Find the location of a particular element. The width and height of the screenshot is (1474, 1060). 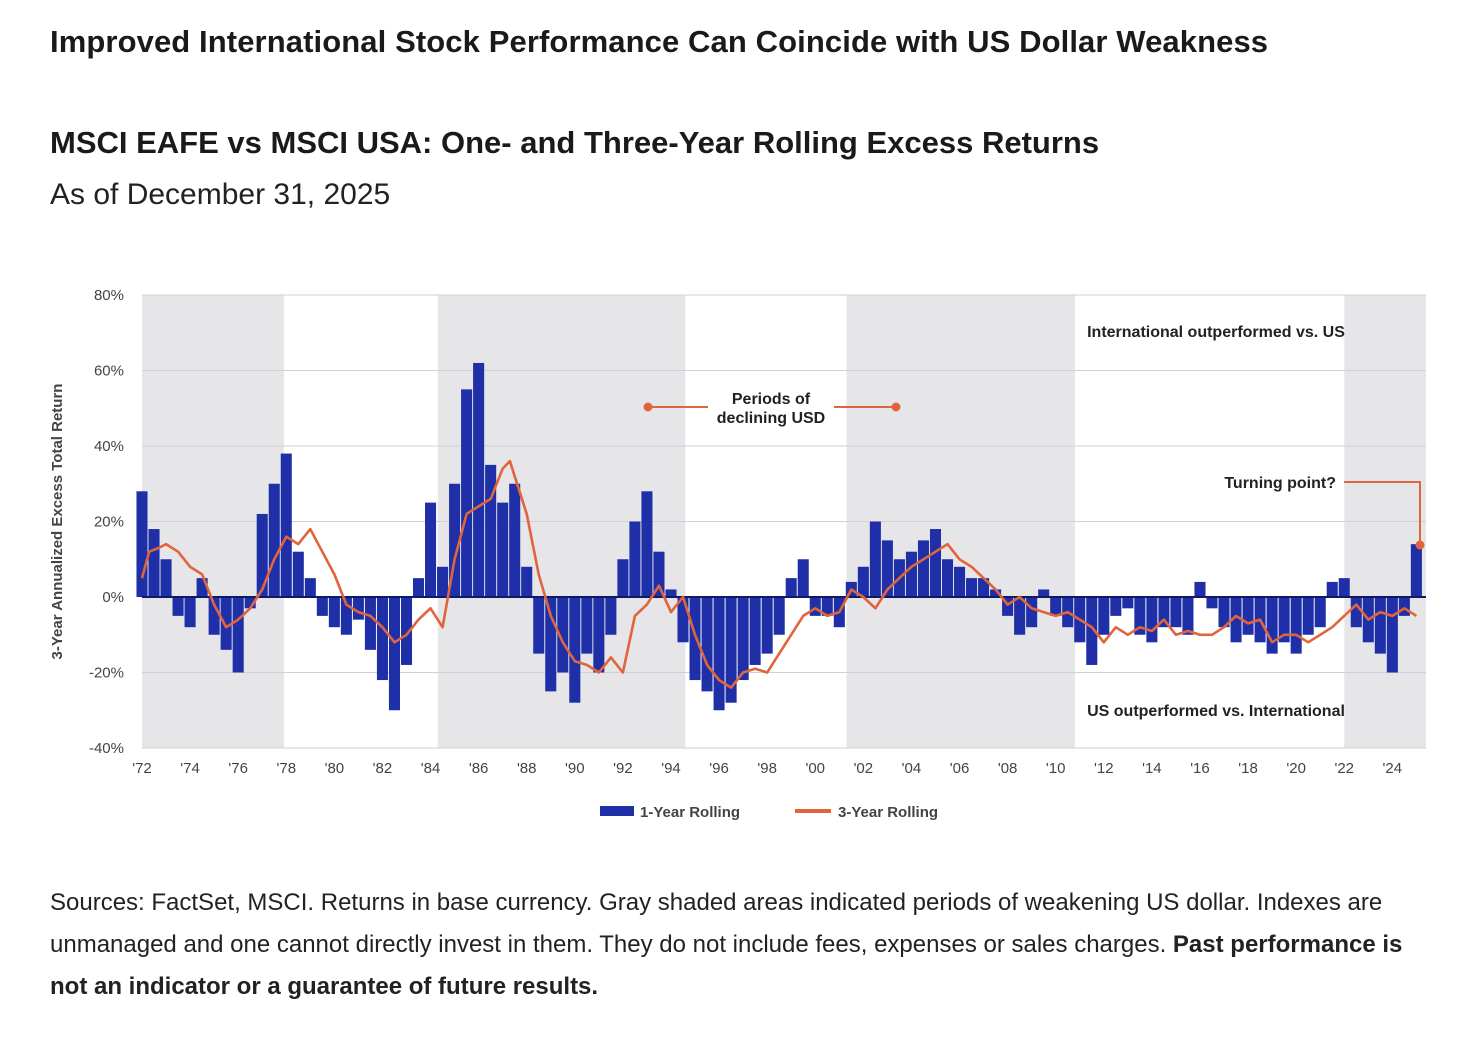

x-tick-label: '16 is located at coordinates (1200, 768).